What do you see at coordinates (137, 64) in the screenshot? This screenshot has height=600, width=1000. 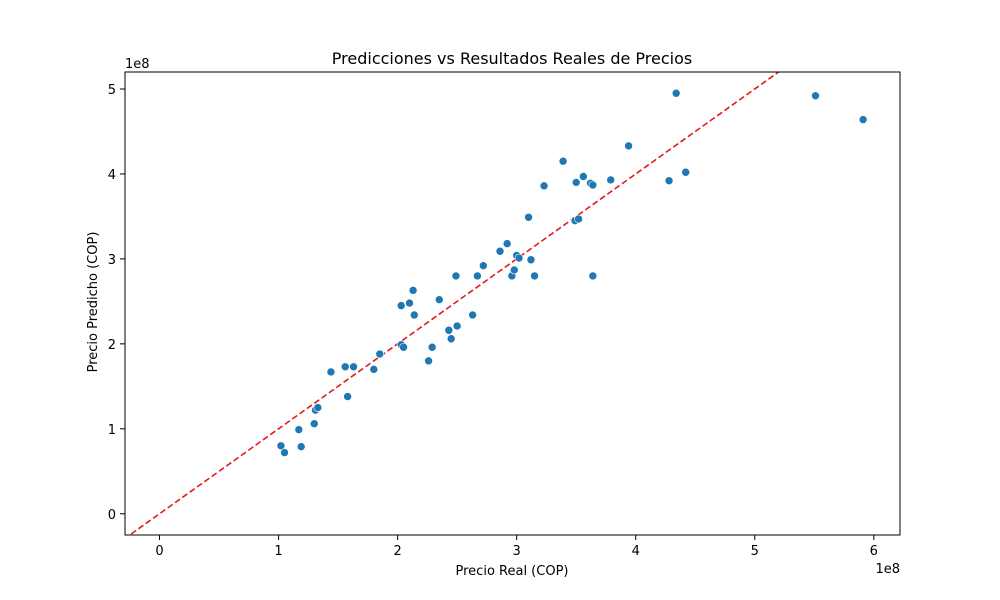 I see `y-offset-label: 1e8` at bounding box center [137, 64].